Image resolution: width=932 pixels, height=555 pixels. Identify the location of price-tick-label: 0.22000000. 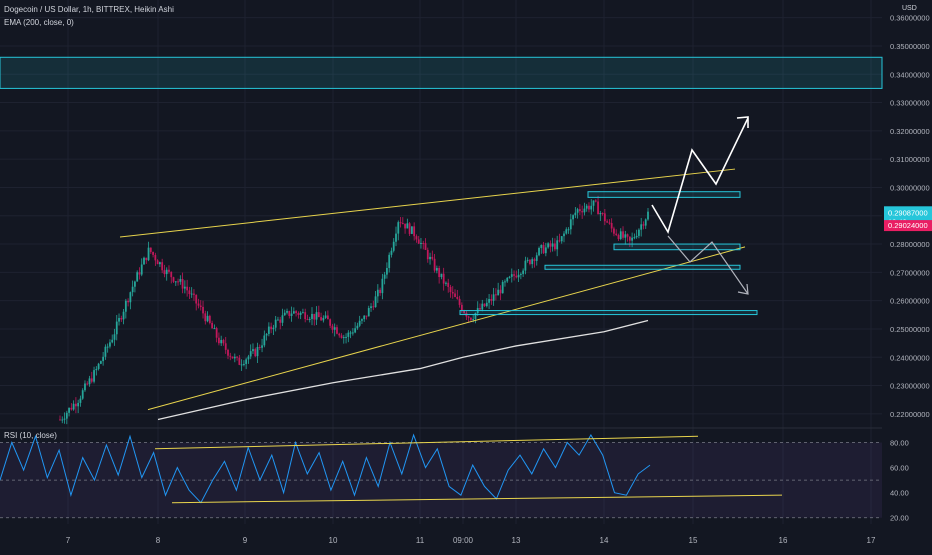
(910, 414).